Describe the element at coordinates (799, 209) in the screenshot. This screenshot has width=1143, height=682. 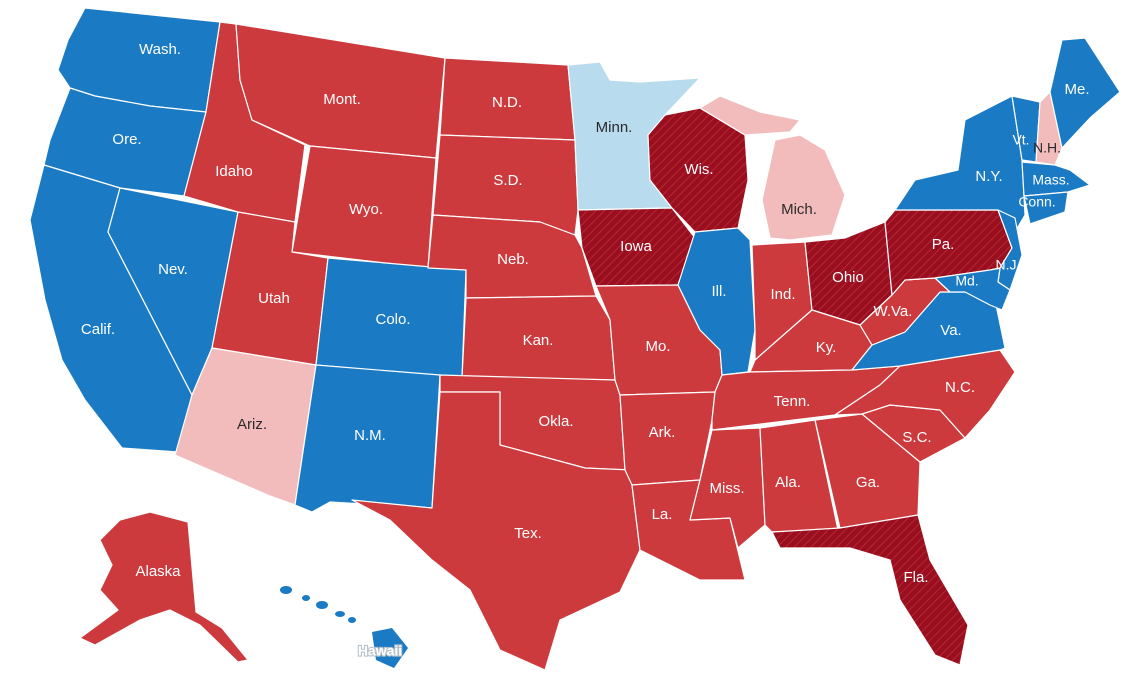
I see `label-michigan: Mich.` at that location.